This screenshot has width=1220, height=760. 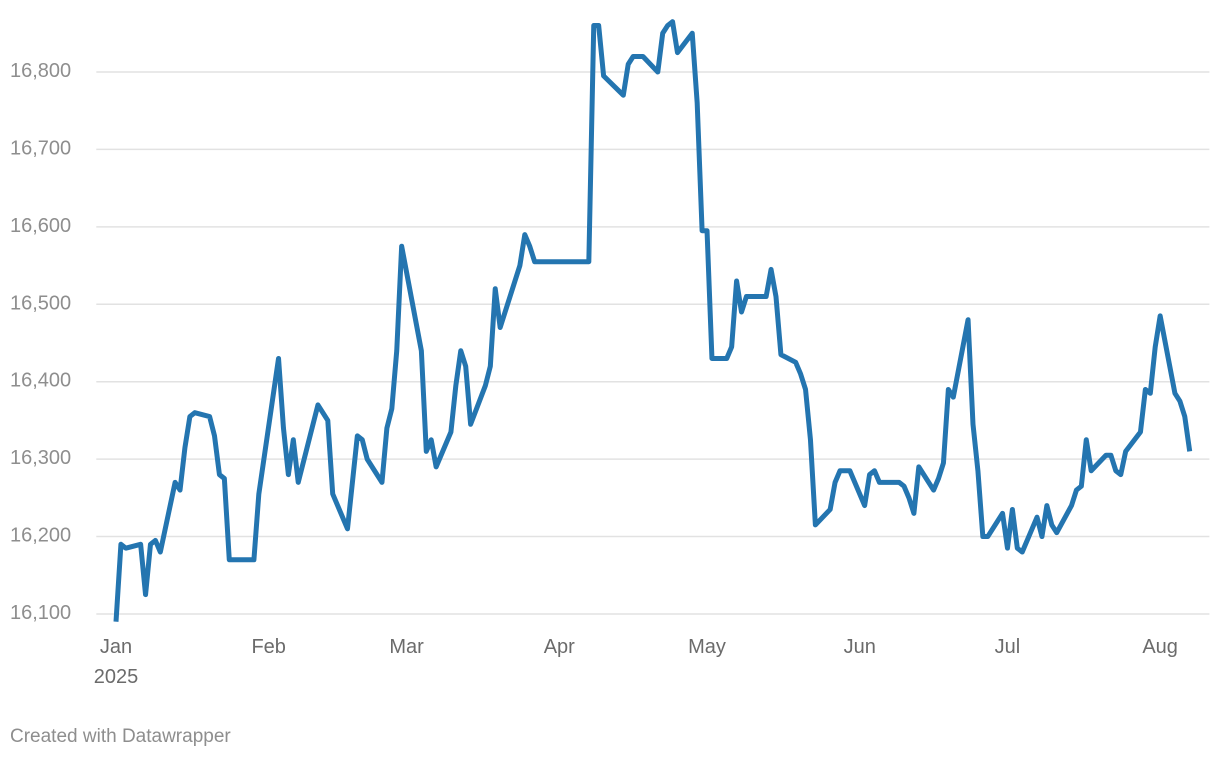 What do you see at coordinates (559, 647) in the screenshot?
I see `x-tick-label: Apr` at bounding box center [559, 647].